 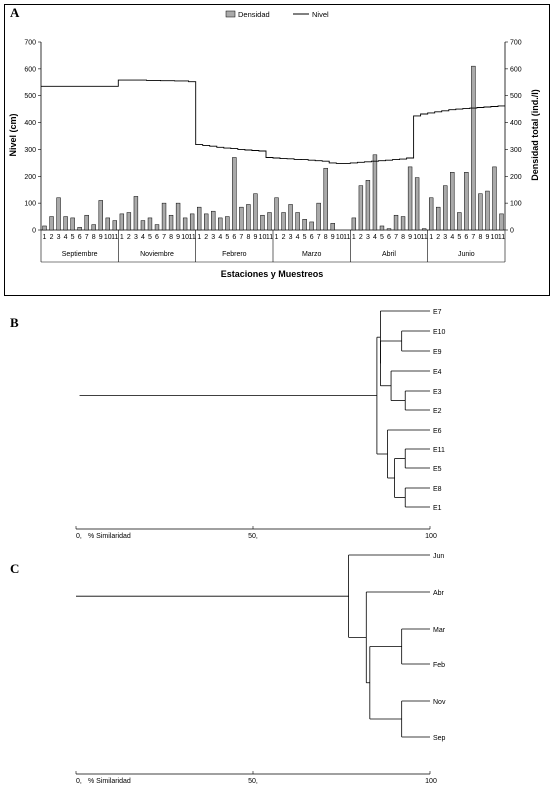 I want to click on y-tick-label-right: 400, so click(x=516, y=123).